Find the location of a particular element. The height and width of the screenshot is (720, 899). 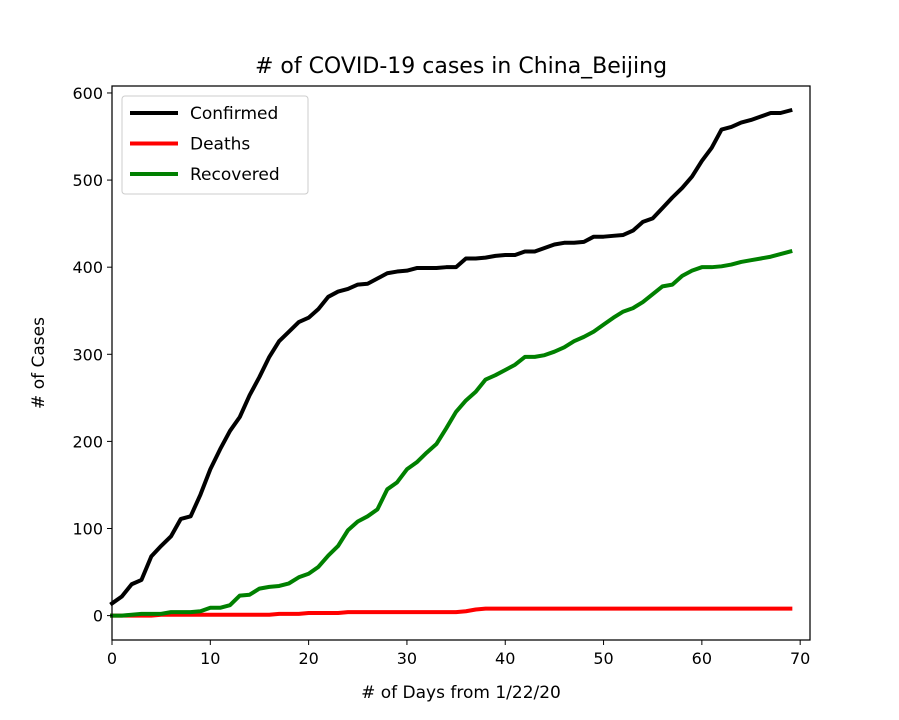

y-tick-label: 500 is located at coordinates (87, 180).